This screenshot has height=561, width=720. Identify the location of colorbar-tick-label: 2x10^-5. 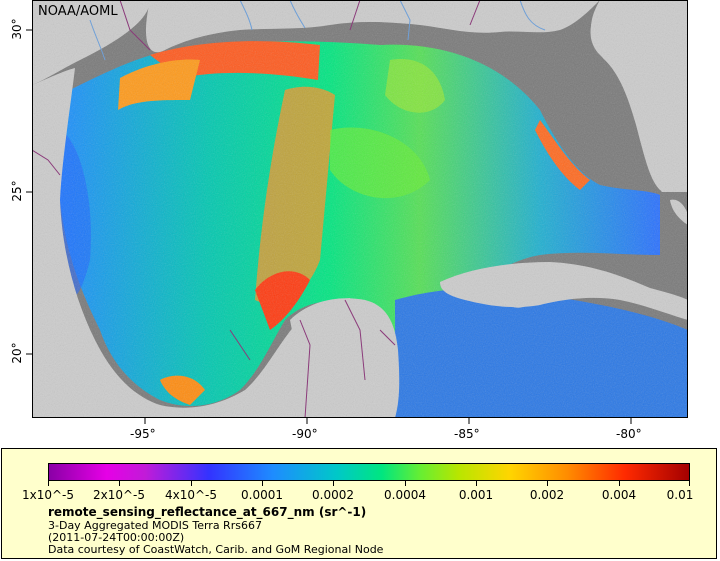
(119, 495).